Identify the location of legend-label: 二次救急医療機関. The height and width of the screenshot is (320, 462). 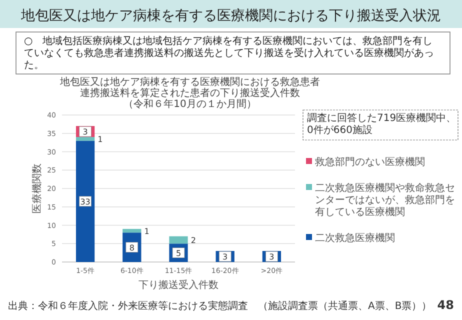
(355, 238).